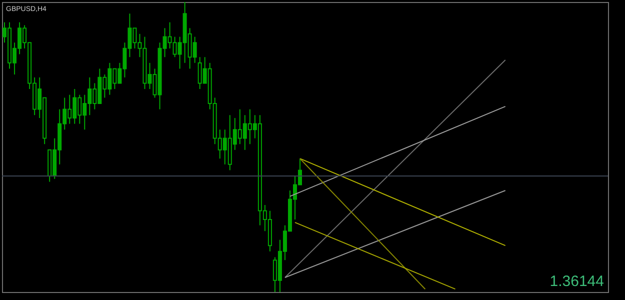 This screenshot has height=300, width=625. Describe the element at coordinates (577, 281) in the screenshot. I see `annotation: 1.36144` at that location.